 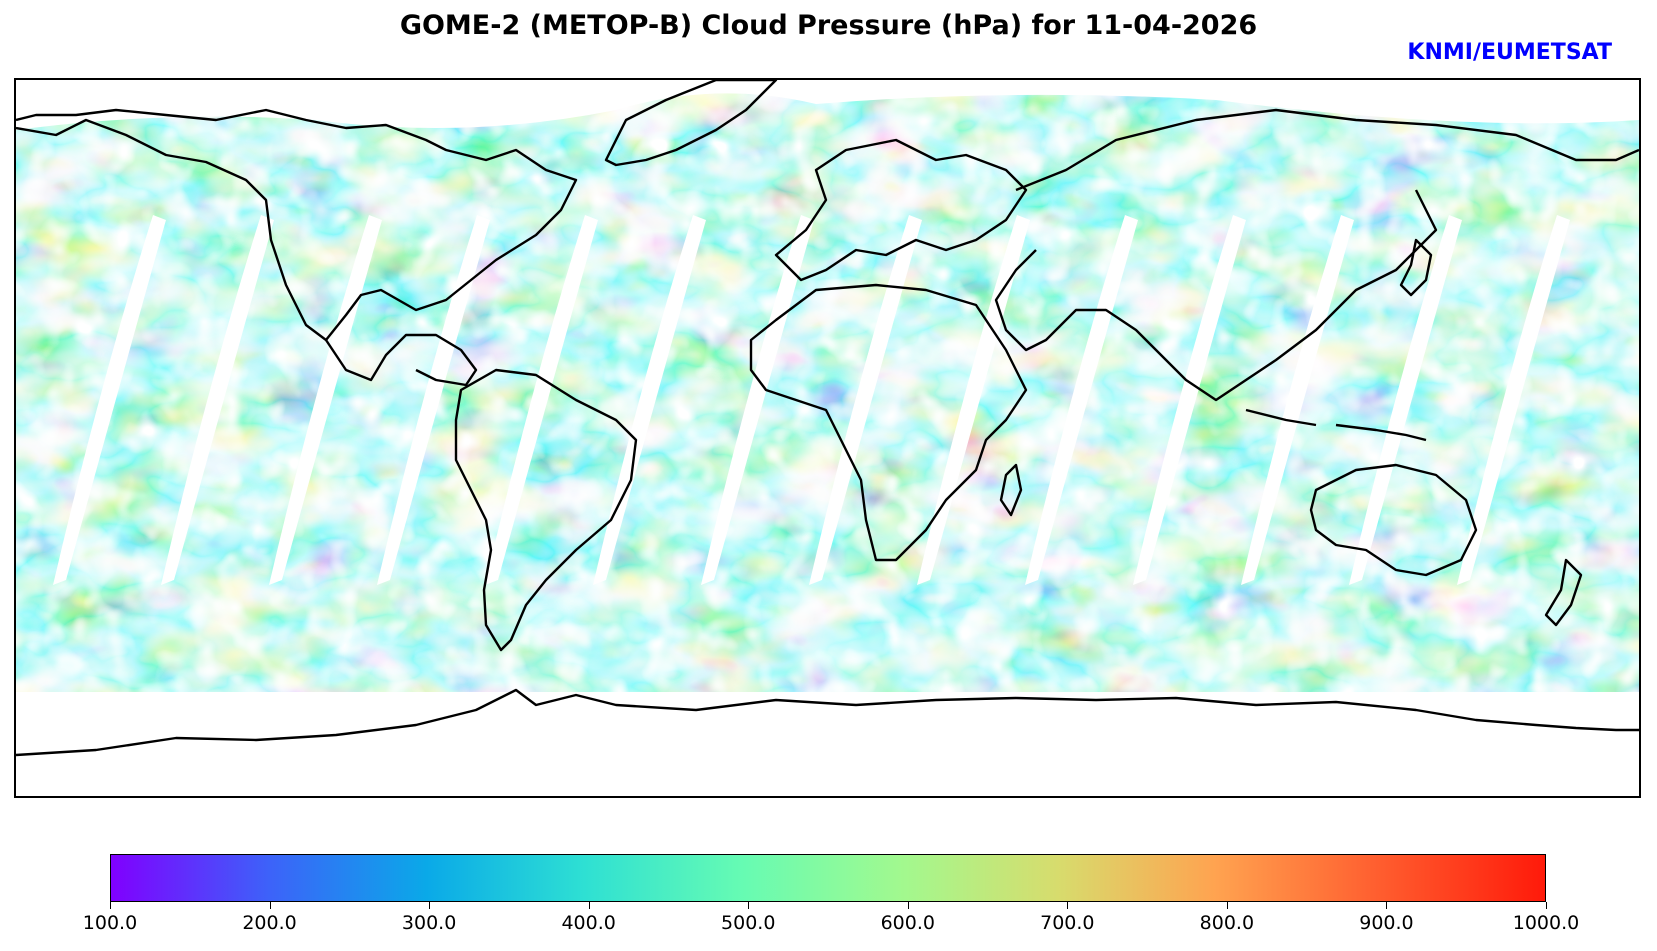 I want to click on australia-coast, so click(x=1393, y=520).